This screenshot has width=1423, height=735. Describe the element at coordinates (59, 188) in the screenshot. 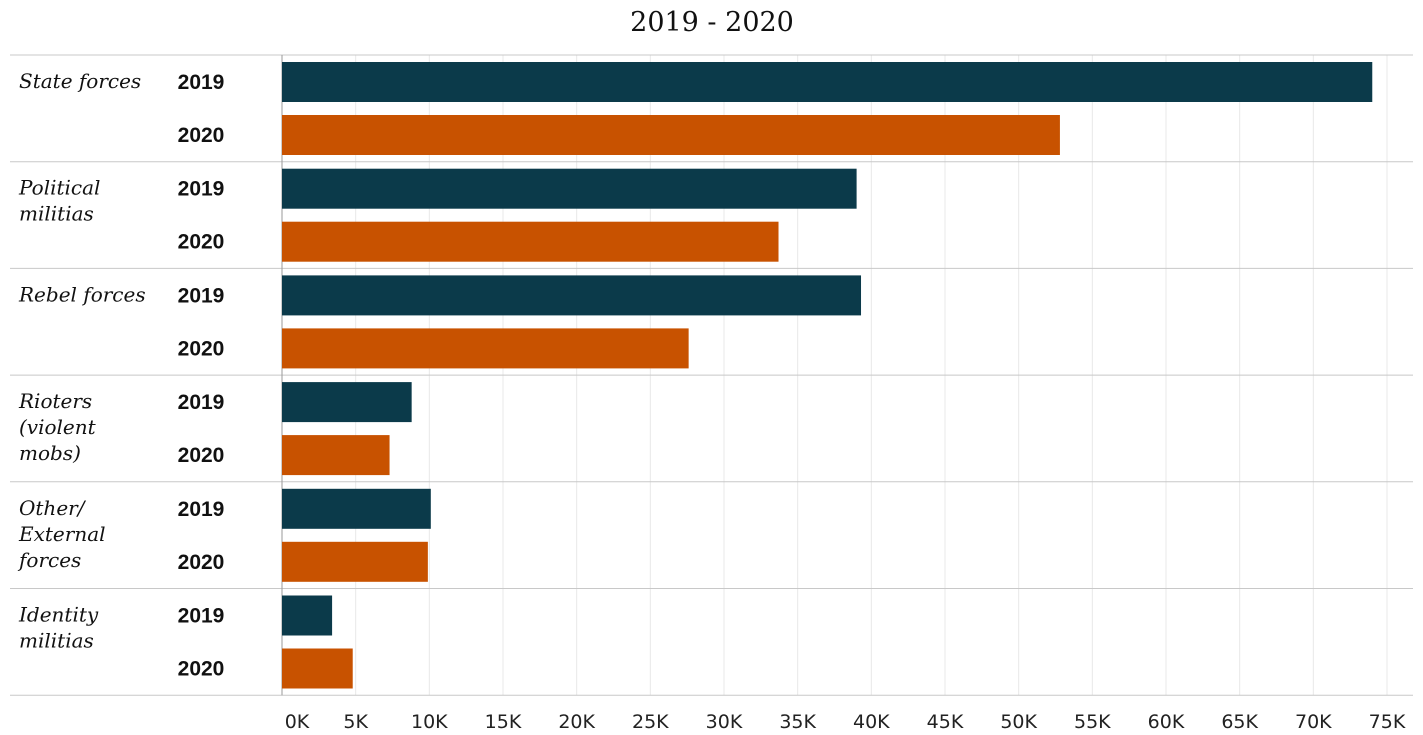

I see `category-label-line: Political` at that location.